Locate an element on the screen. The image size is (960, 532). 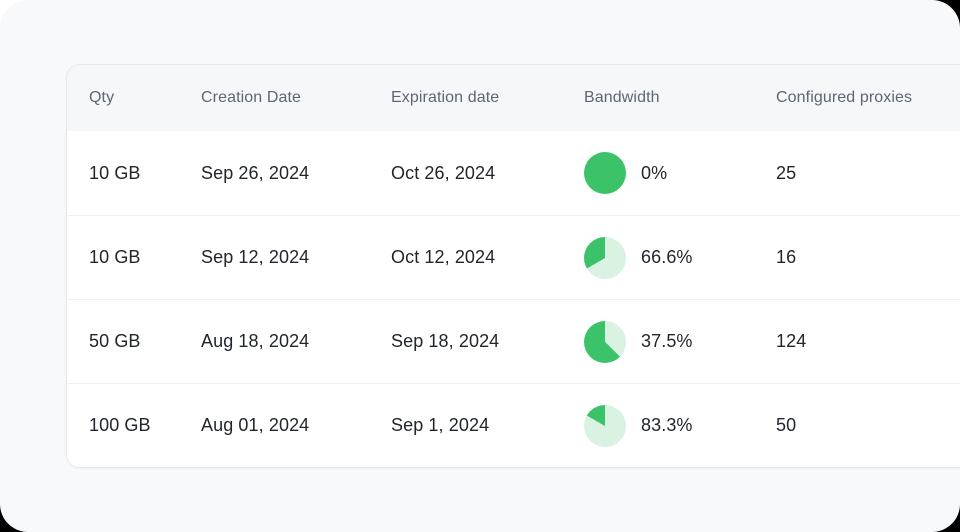
expiration-date-cell: Oct 26, 2024 is located at coordinates (443, 172).